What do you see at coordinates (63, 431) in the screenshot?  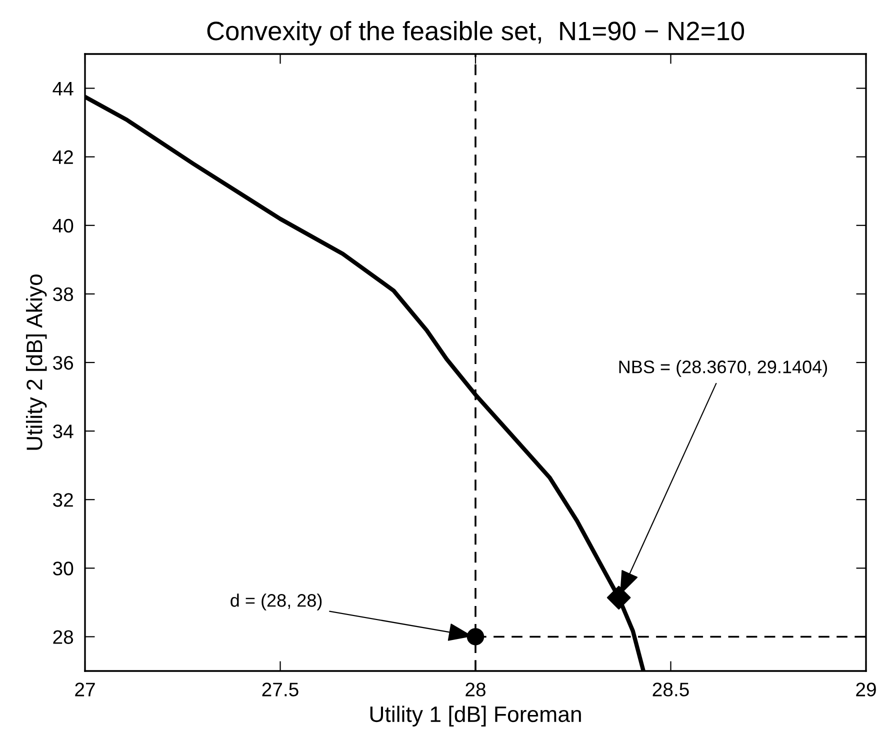 I see `y-tick-label: 34` at bounding box center [63, 431].